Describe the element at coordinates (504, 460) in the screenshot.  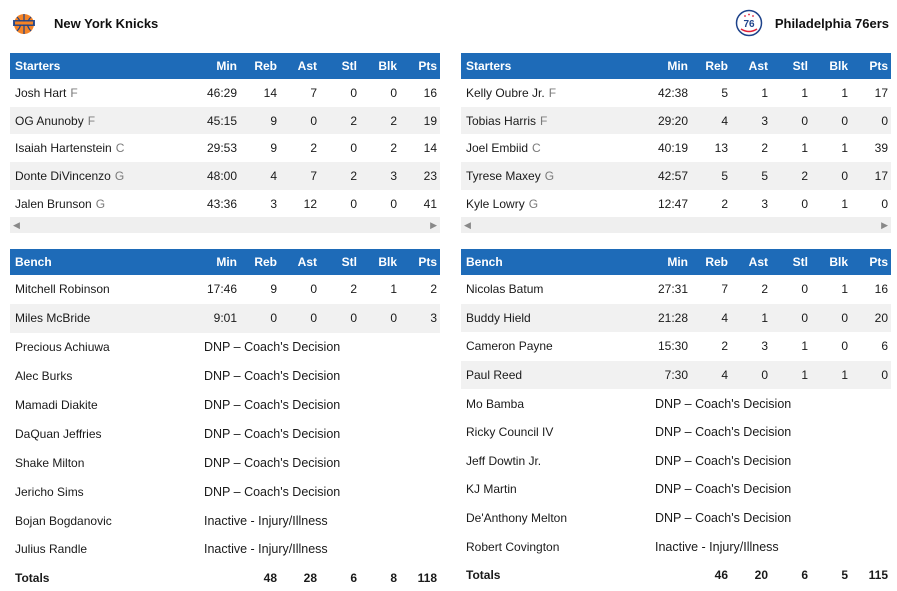
I see `player-name-link: Jeff Dowtin Jr.` at that location.